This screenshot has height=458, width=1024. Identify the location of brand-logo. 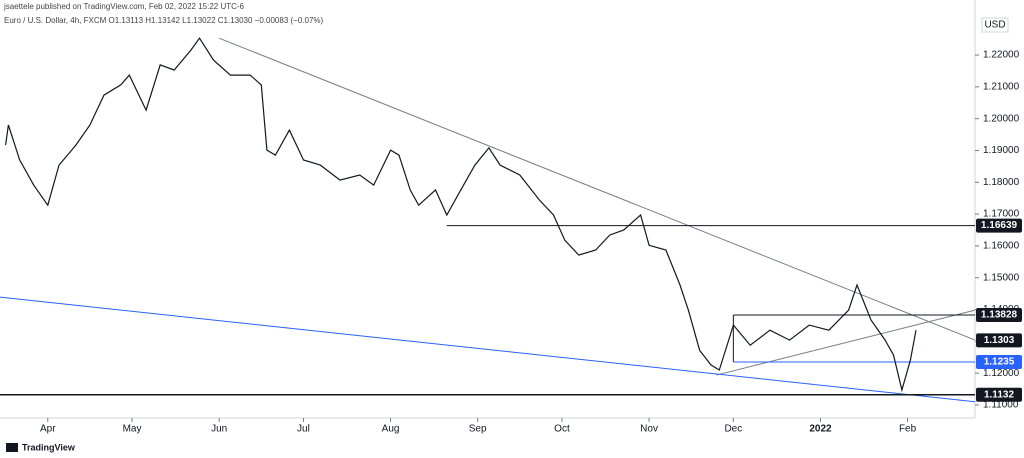
(12, 447).